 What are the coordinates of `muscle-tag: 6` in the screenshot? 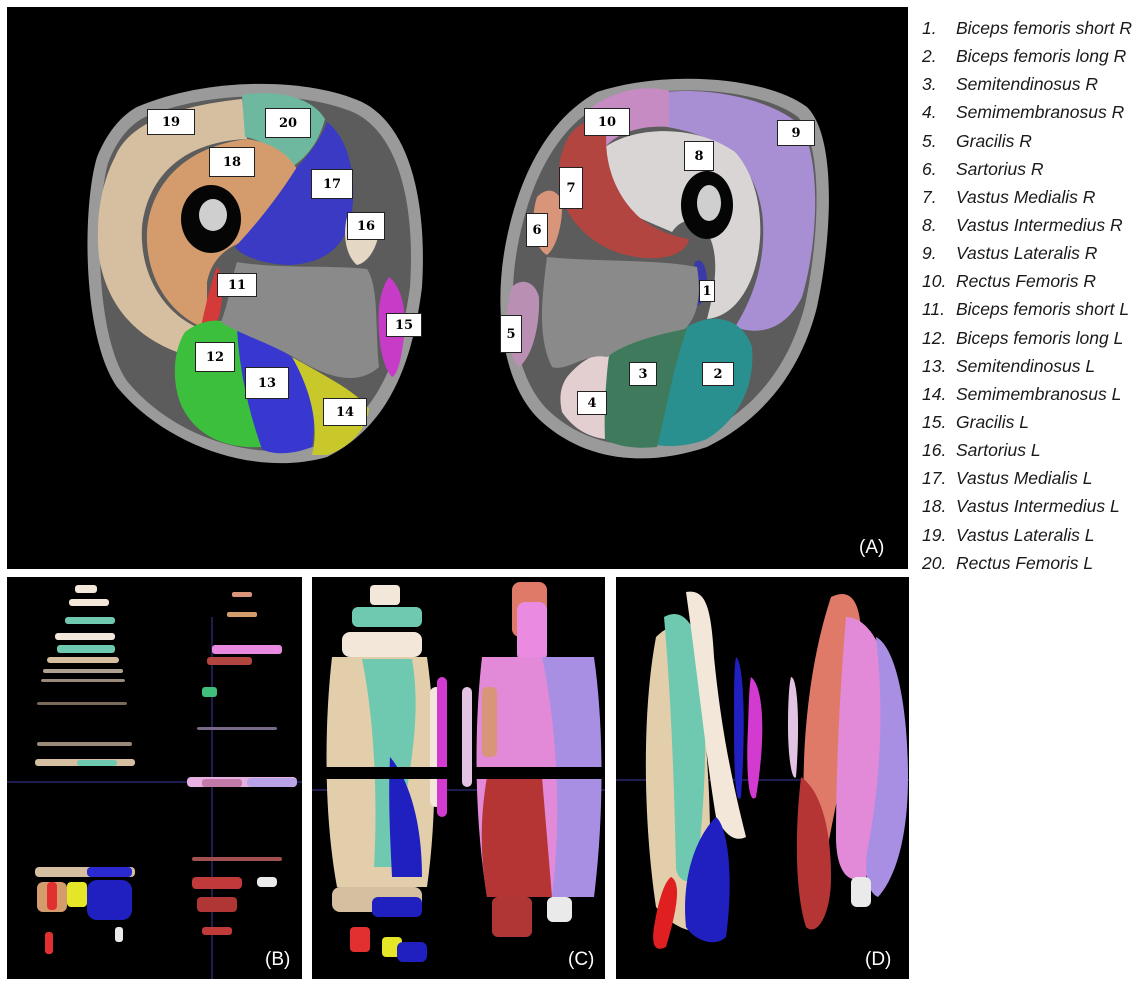 It's located at (537, 230).